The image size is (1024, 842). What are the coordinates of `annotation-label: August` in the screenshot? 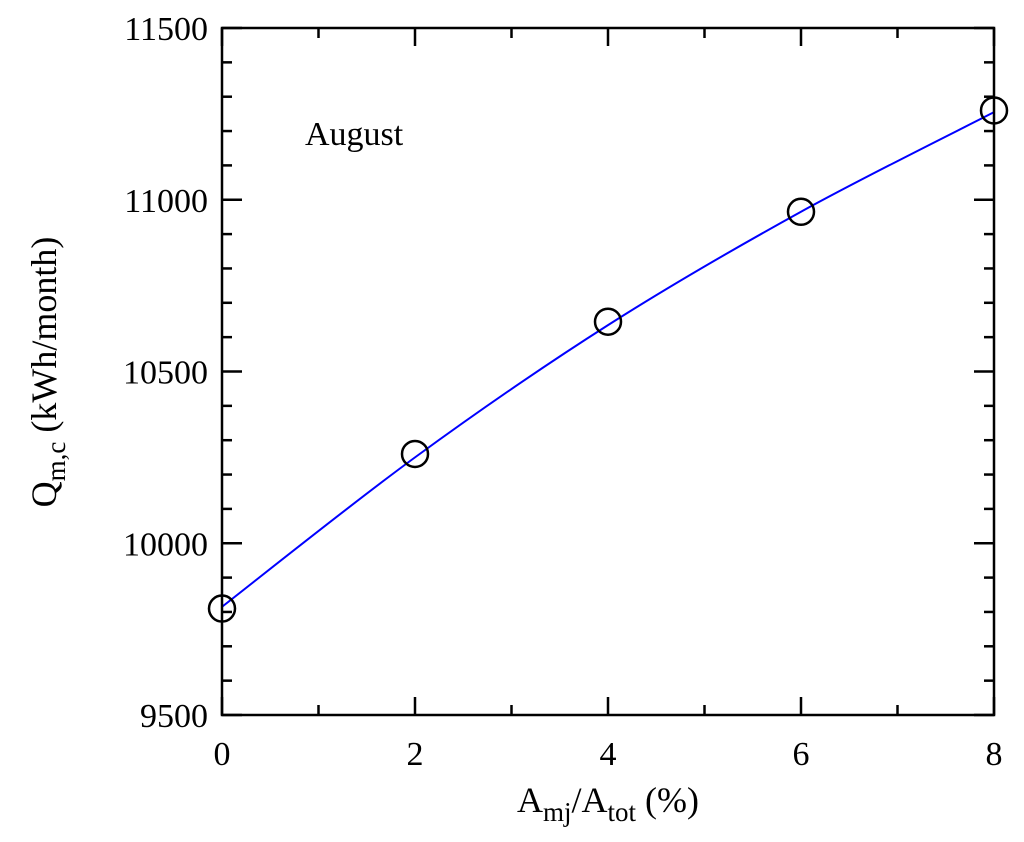 It's located at (354, 134).